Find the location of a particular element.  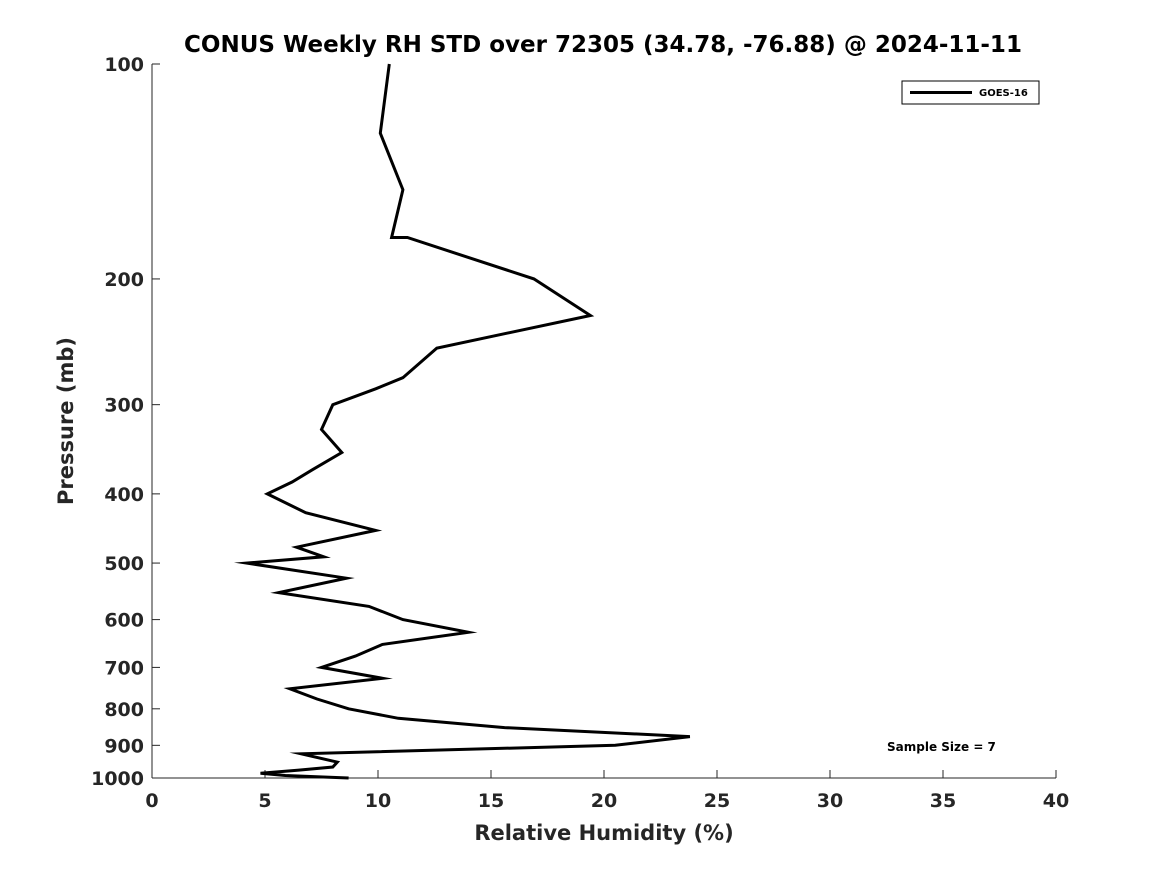

x-tick-label: 25 is located at coordinates (717, 801).